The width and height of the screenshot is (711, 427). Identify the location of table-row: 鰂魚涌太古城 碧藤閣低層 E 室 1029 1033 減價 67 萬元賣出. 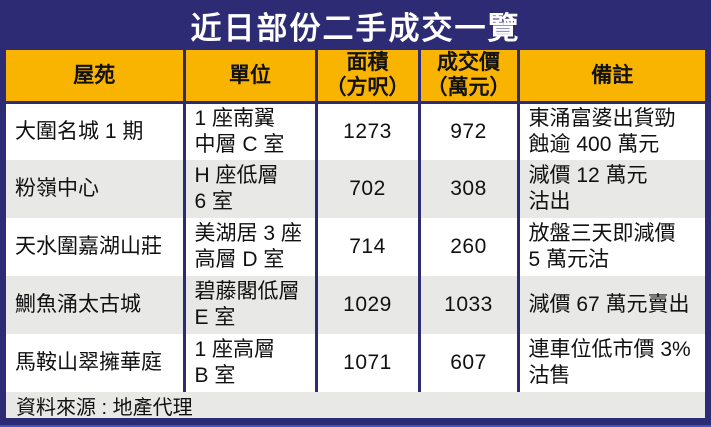
(355, 305).